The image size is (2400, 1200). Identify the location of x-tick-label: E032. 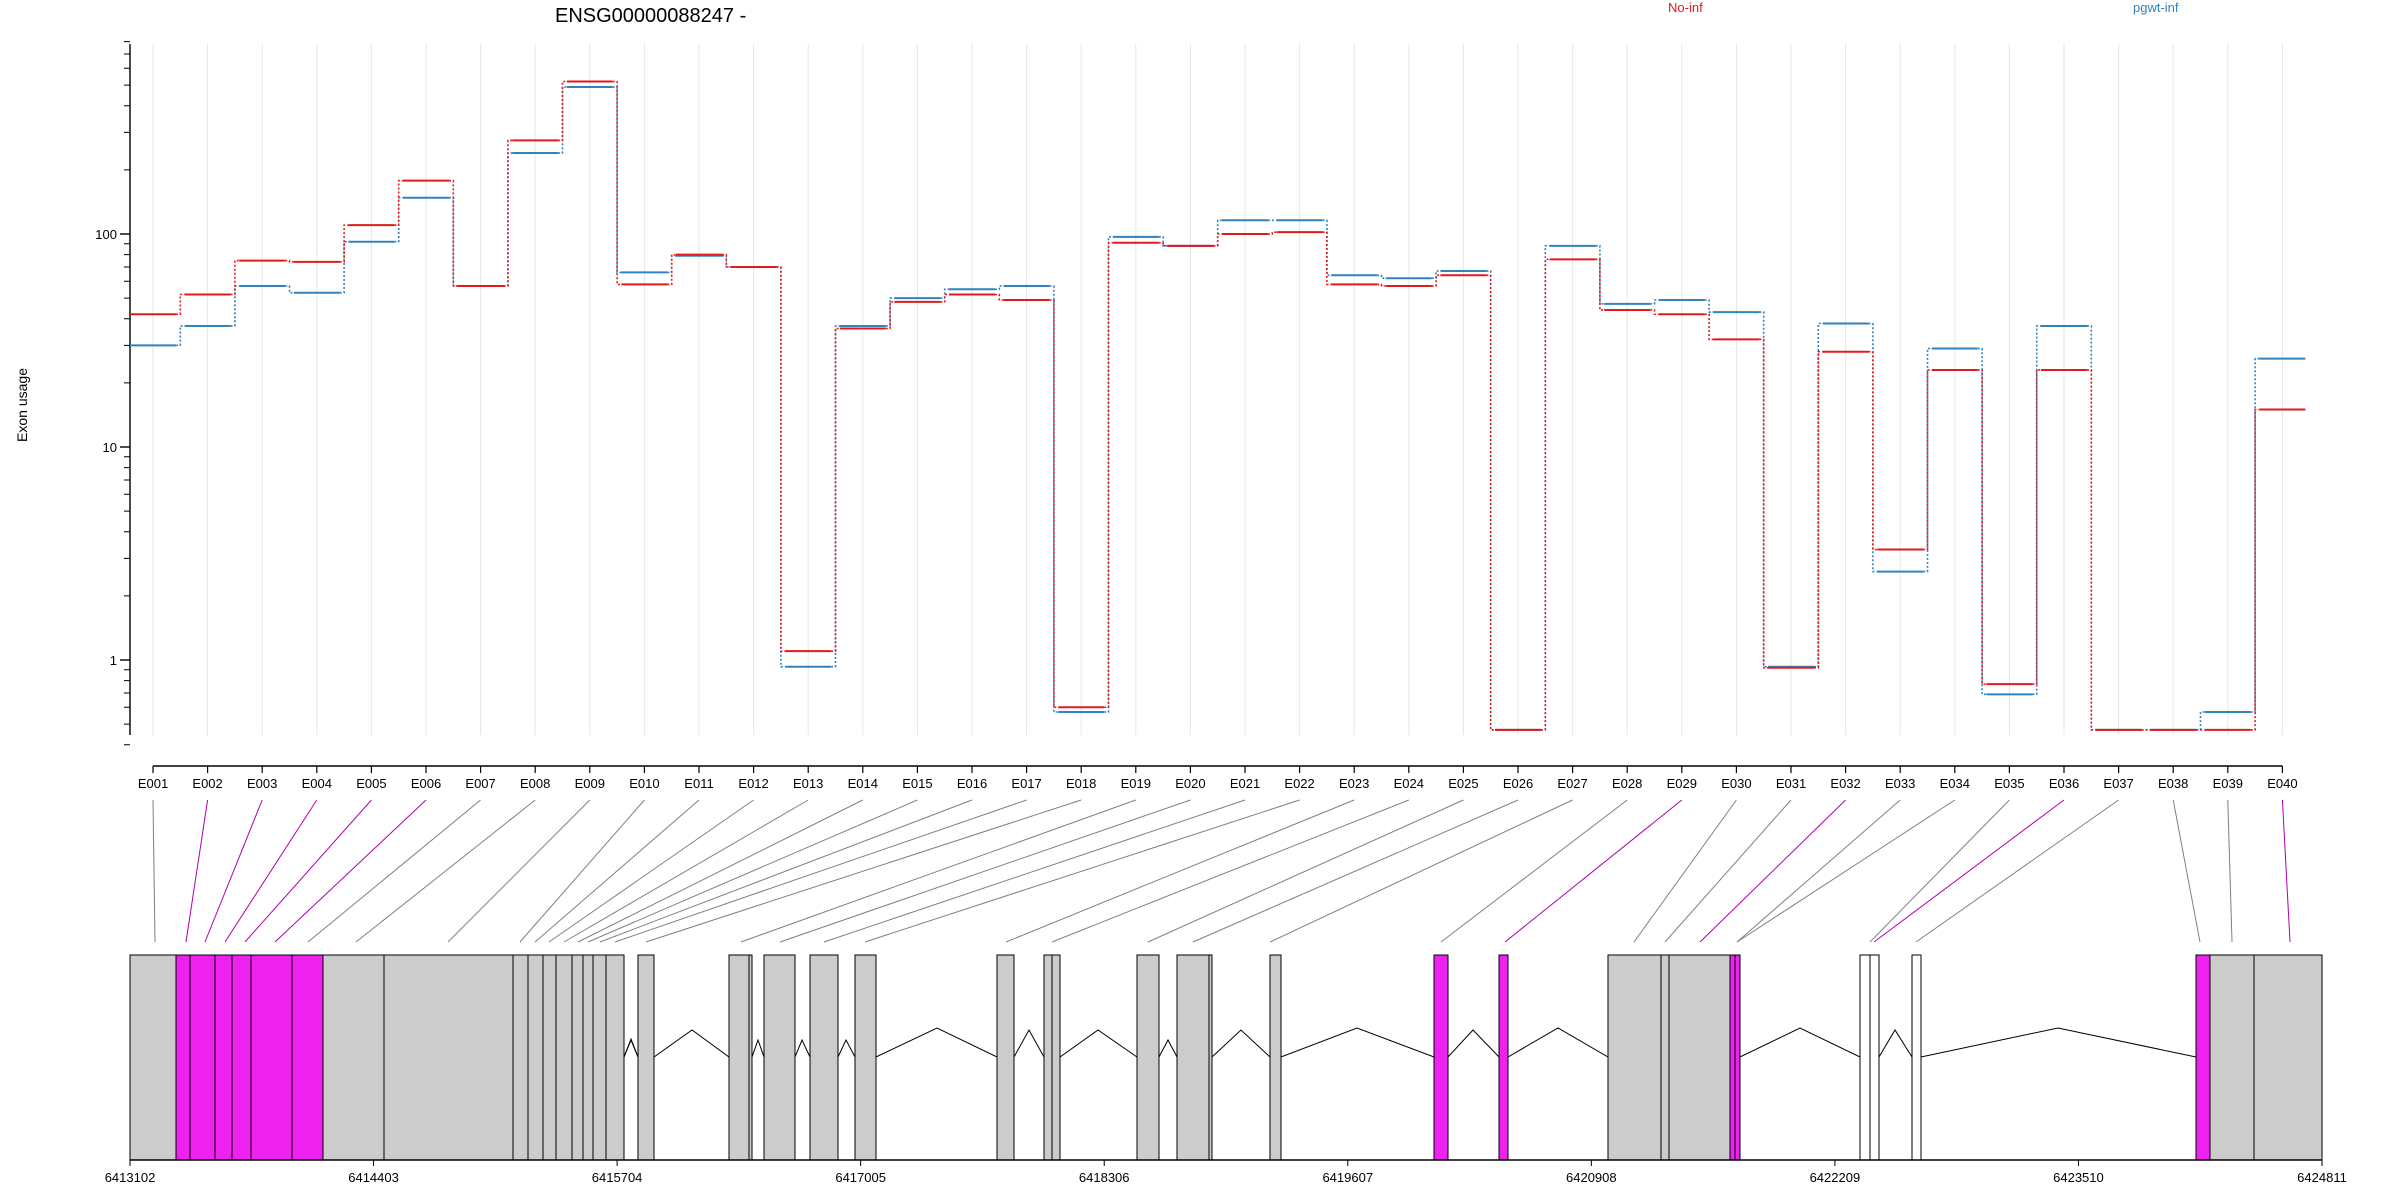
(1845, 783).